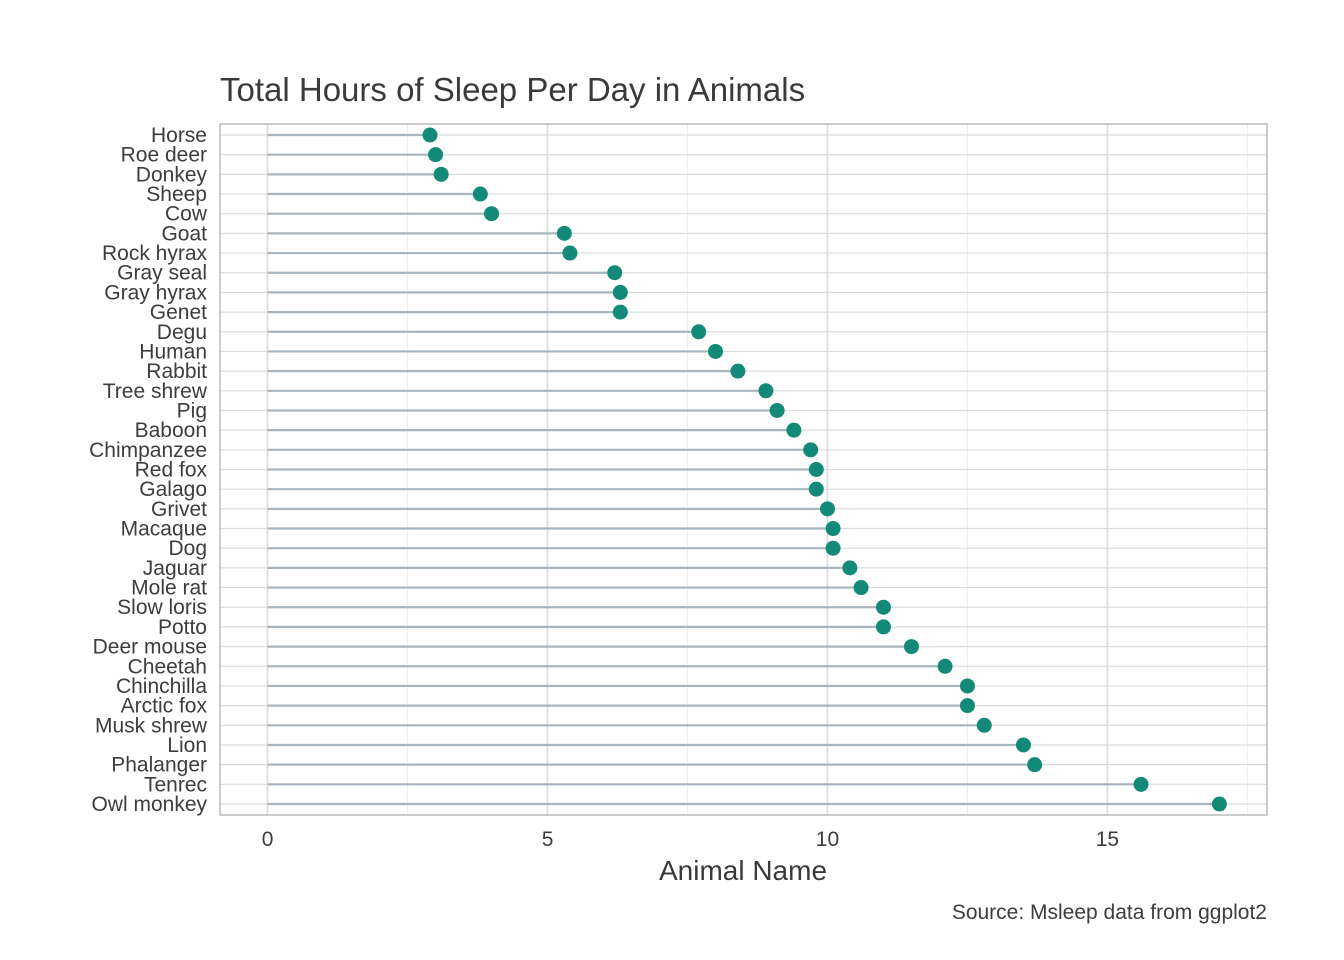 Image resolution: width=1344 pixels, height=960 pixels. What do you see at coordinates (512, 89) in the screenshot?
I see `chart-title: Total Hours of Sleep Per Day in Animals` at bounding box center [512, 89].